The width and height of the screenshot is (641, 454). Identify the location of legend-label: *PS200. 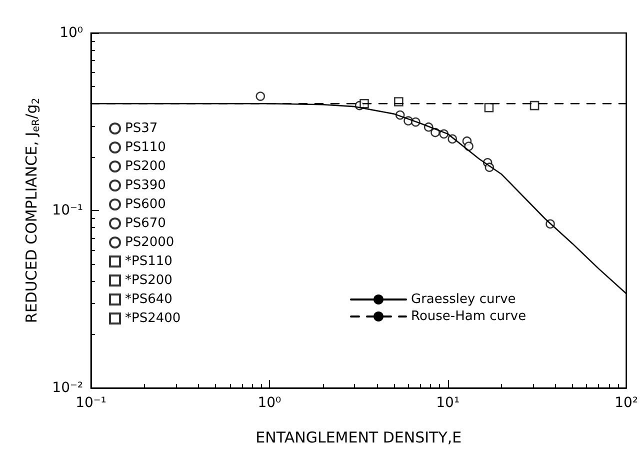
(148, 280).